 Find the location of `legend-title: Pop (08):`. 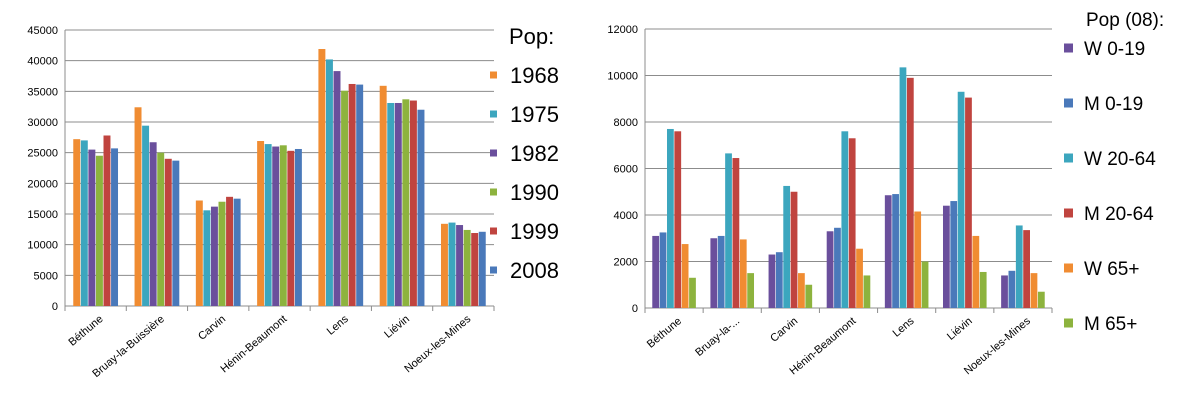

legend-title: Pop (08): is located at coordinates (1125, 20).